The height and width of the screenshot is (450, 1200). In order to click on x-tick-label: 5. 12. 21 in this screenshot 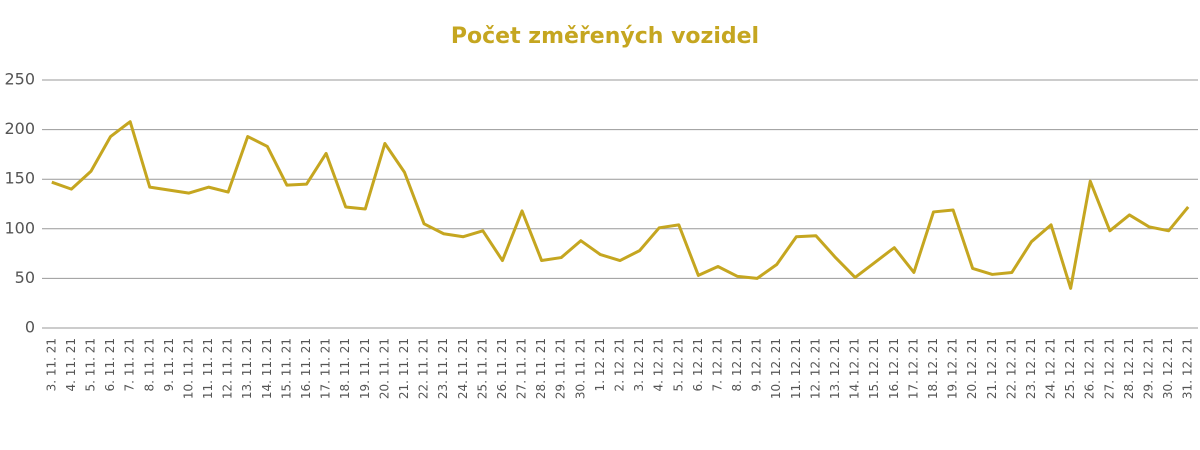, I will do `click(678, 364)`.